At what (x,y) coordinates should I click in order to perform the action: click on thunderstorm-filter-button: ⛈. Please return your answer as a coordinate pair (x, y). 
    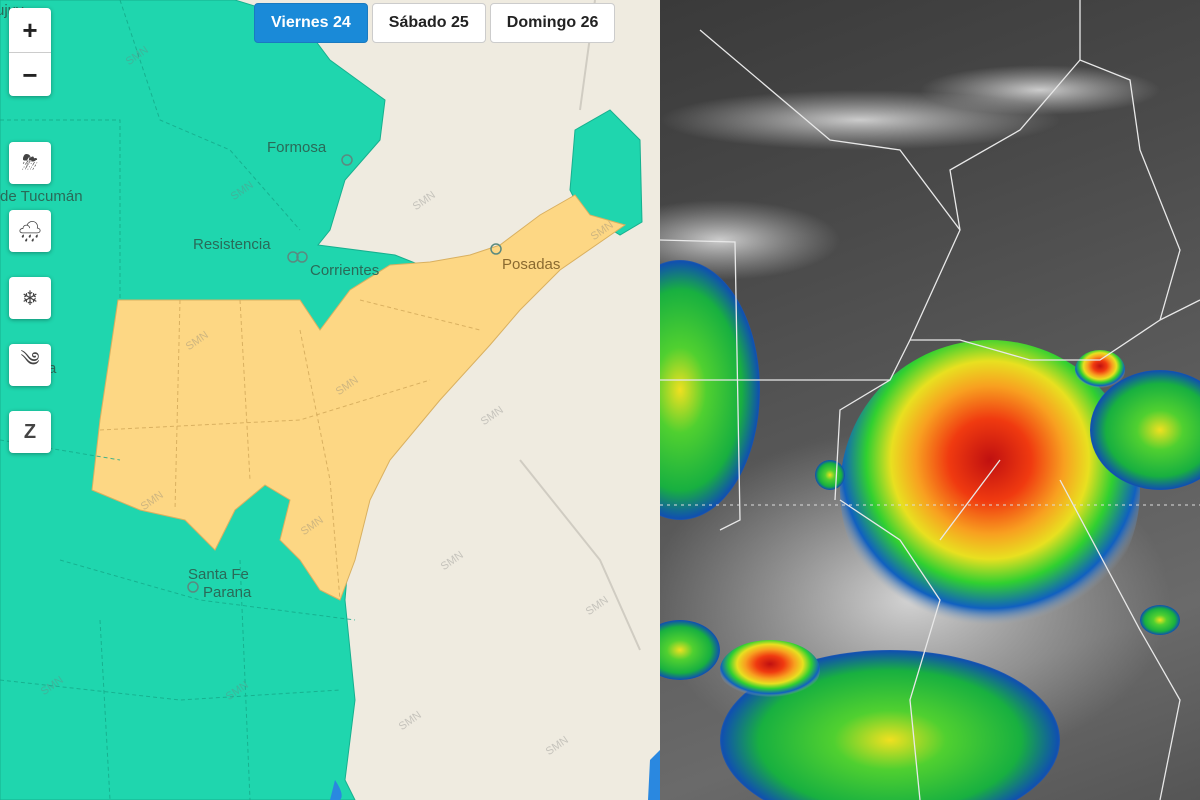
    Looking at the image, I should click on (30, 163).